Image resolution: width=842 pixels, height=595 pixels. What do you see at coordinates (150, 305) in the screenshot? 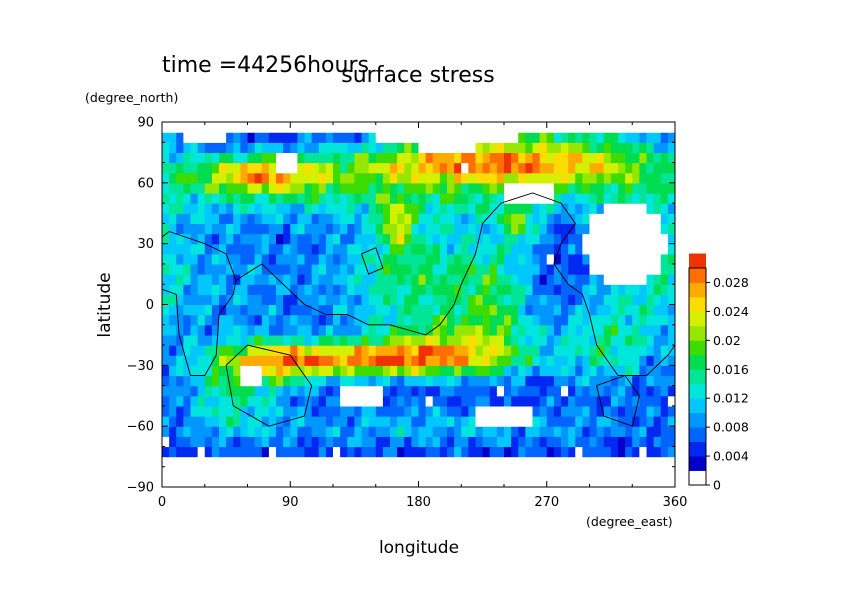
I see `y-tick-label: 0` at bounding box center [150, 305].